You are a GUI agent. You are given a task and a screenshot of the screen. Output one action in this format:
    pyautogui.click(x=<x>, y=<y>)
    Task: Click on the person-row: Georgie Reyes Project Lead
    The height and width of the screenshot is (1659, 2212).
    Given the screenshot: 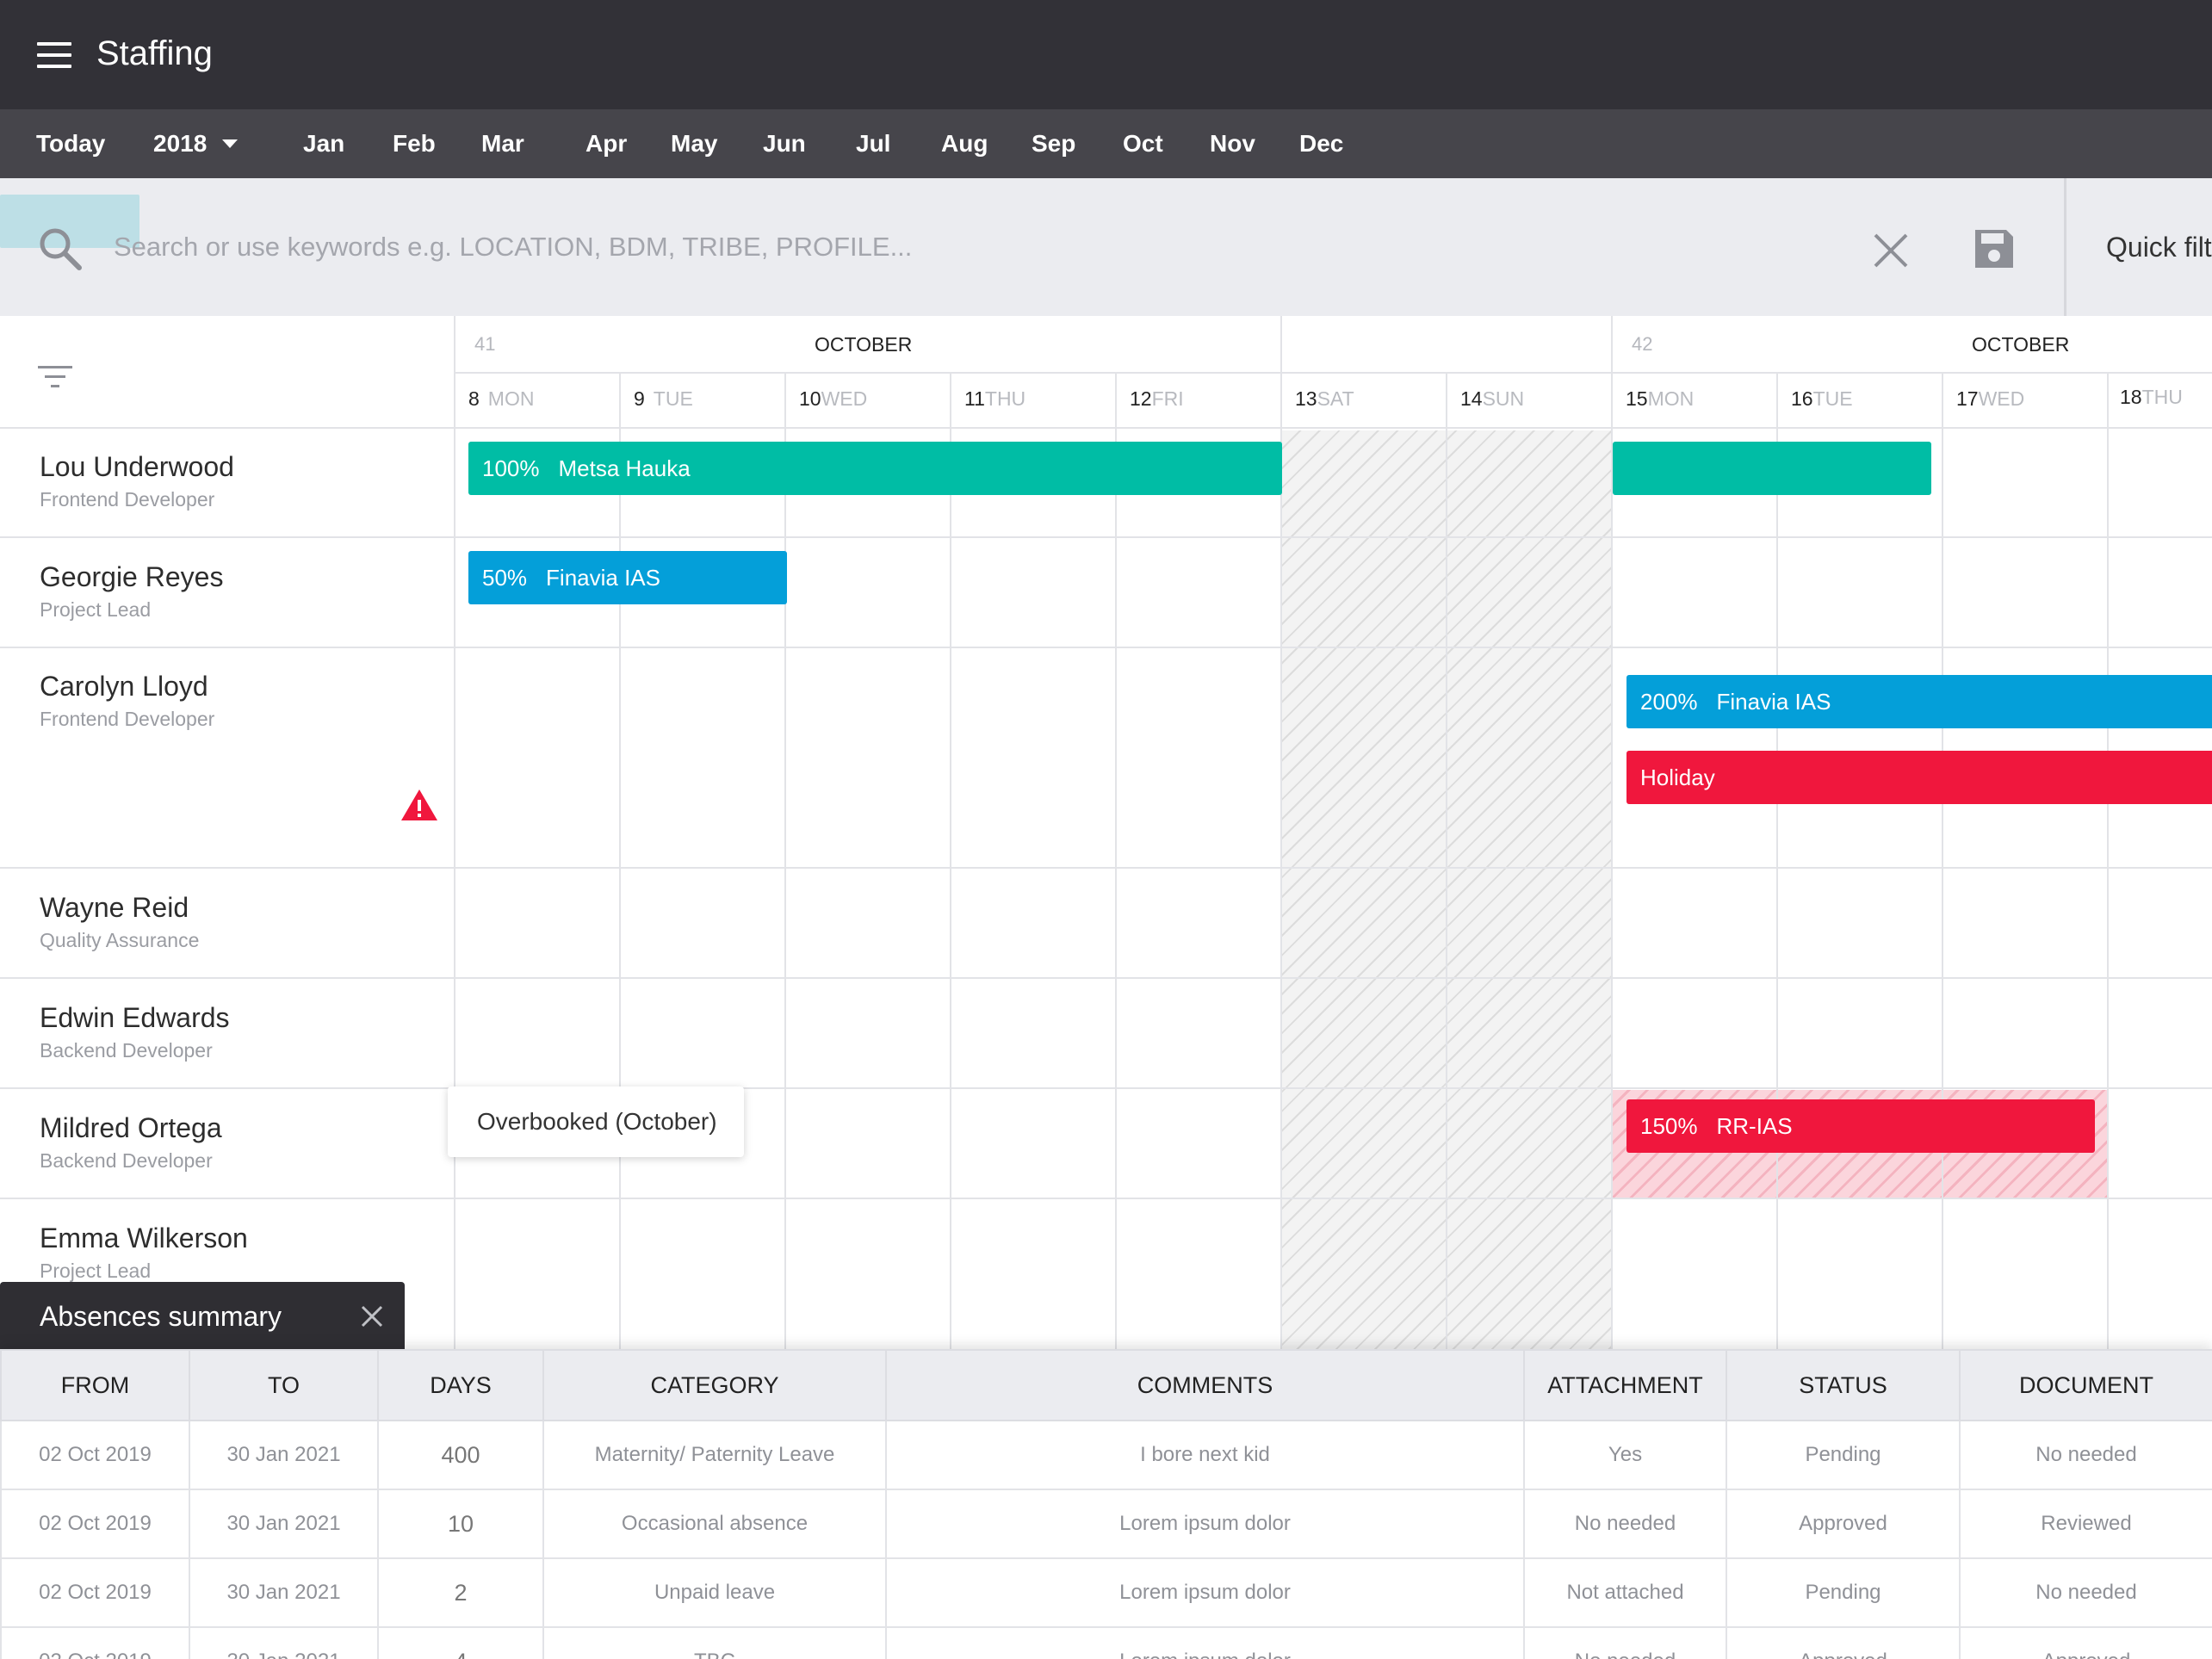 What is the action you would take?
    pyautogui.click(x=131, y=591)
    